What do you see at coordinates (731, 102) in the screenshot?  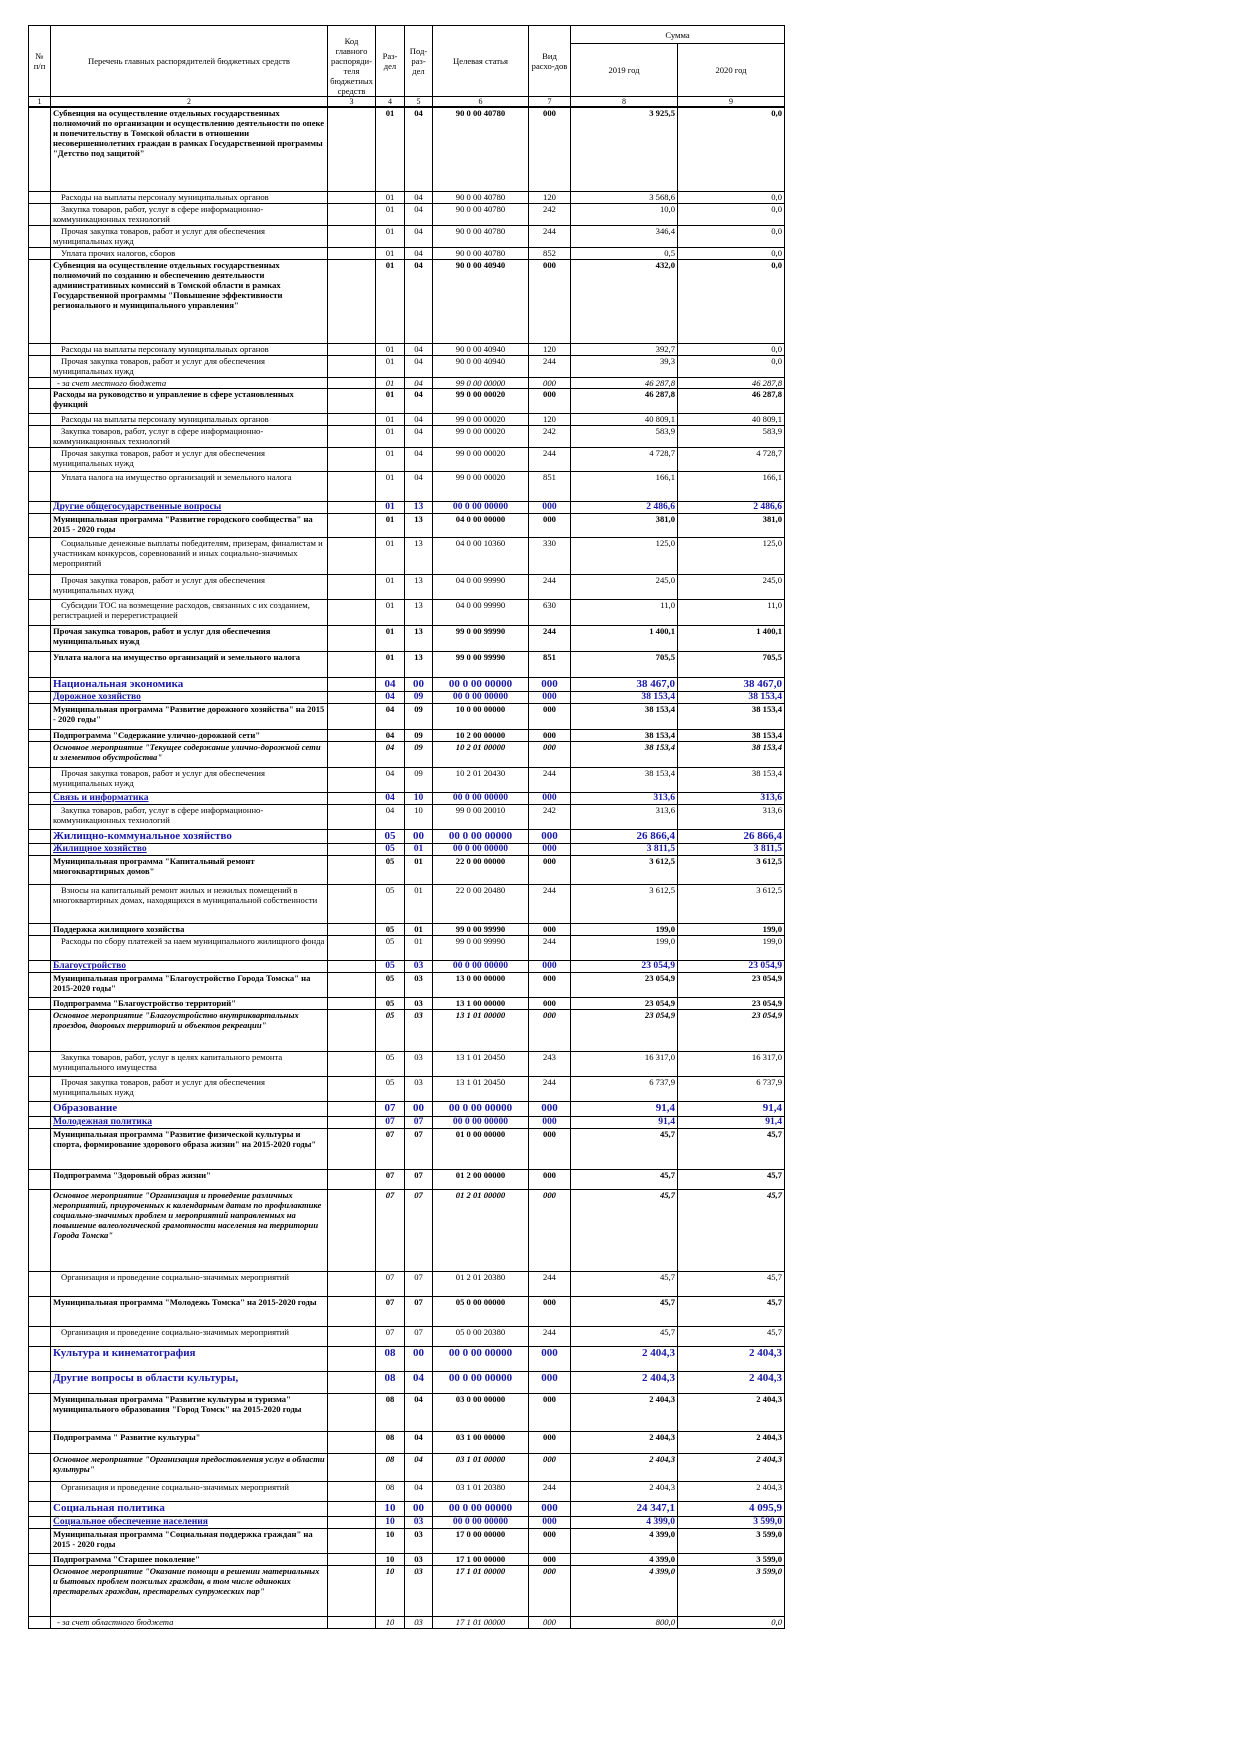 I see `column-number: 9` at bounding box center [731, 102].